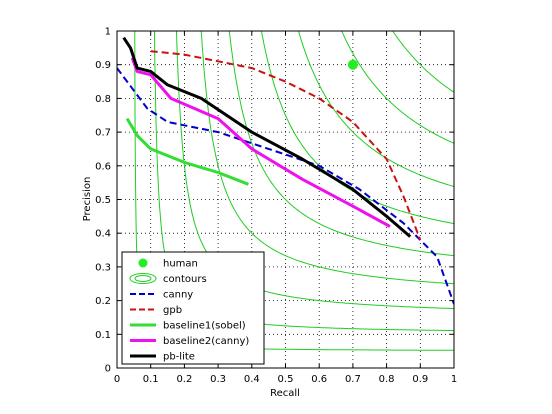  Describe the element at coordinates (353, 379) in the screenshot. I see `x-tick-label: 0.7` at that location.